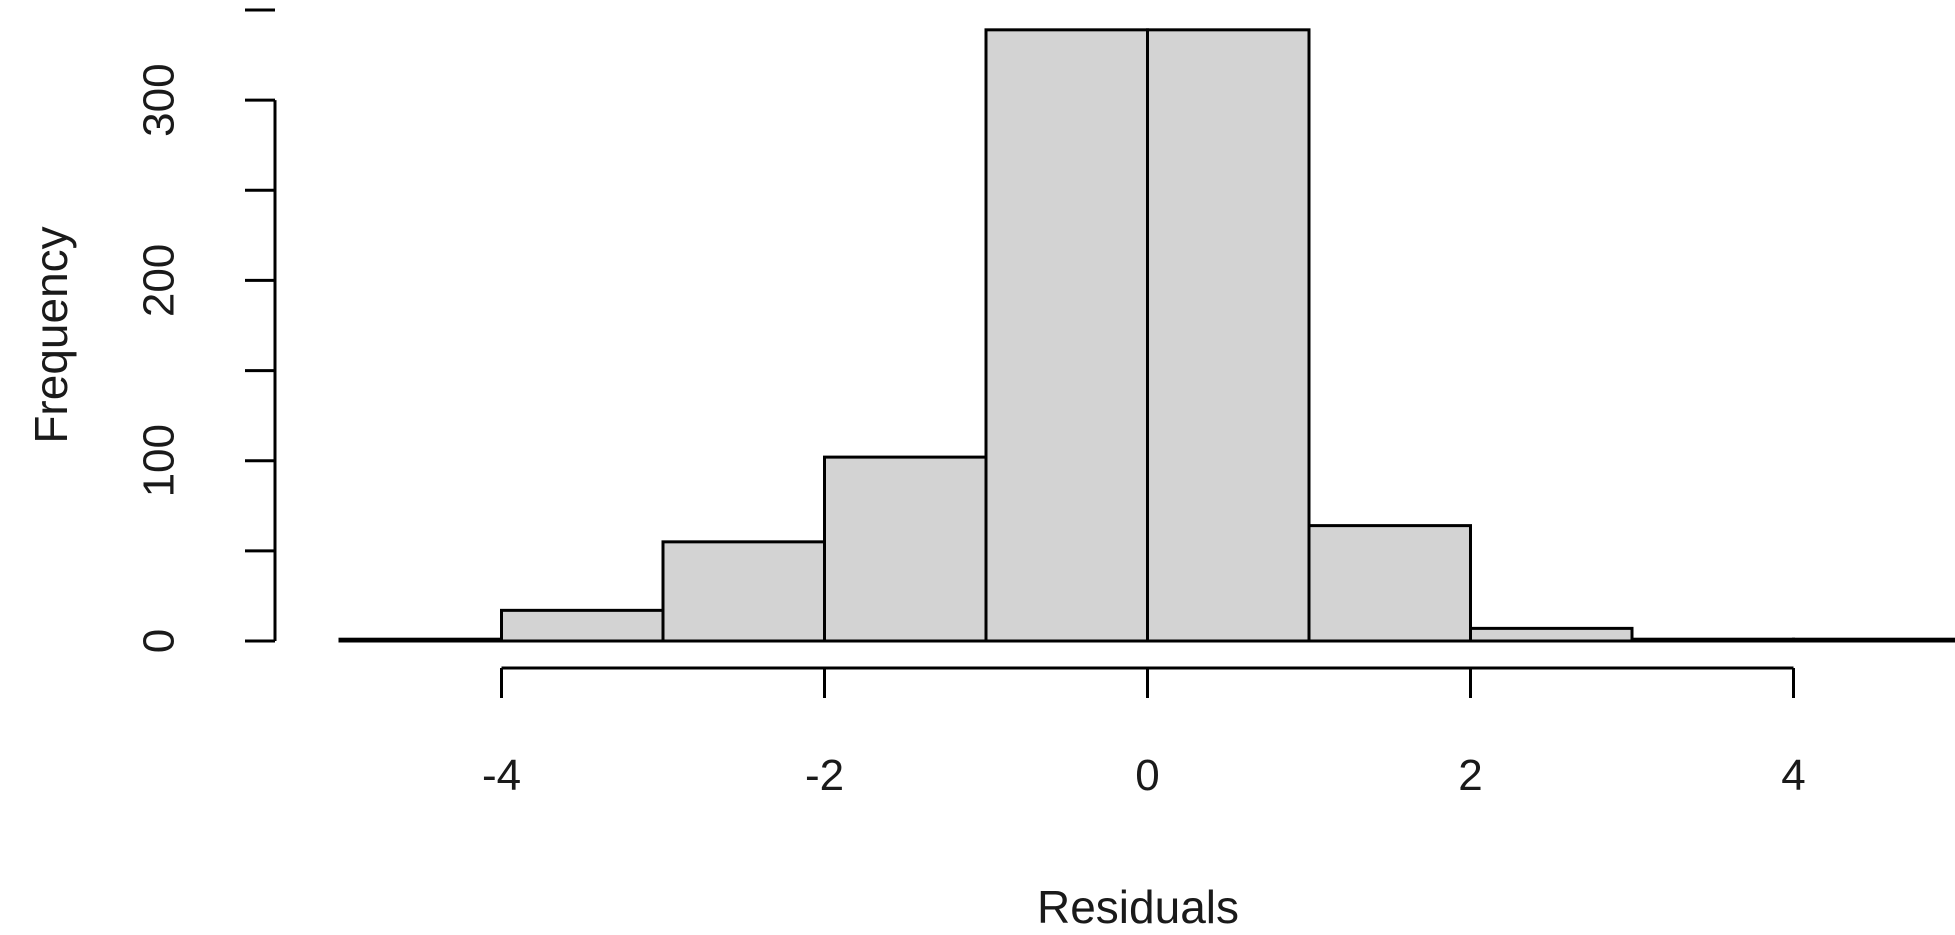  Describe the element at coordinates (1144, 733) in the screenshot. I see `x-axis: -4 -2 0 2 4` at that location.